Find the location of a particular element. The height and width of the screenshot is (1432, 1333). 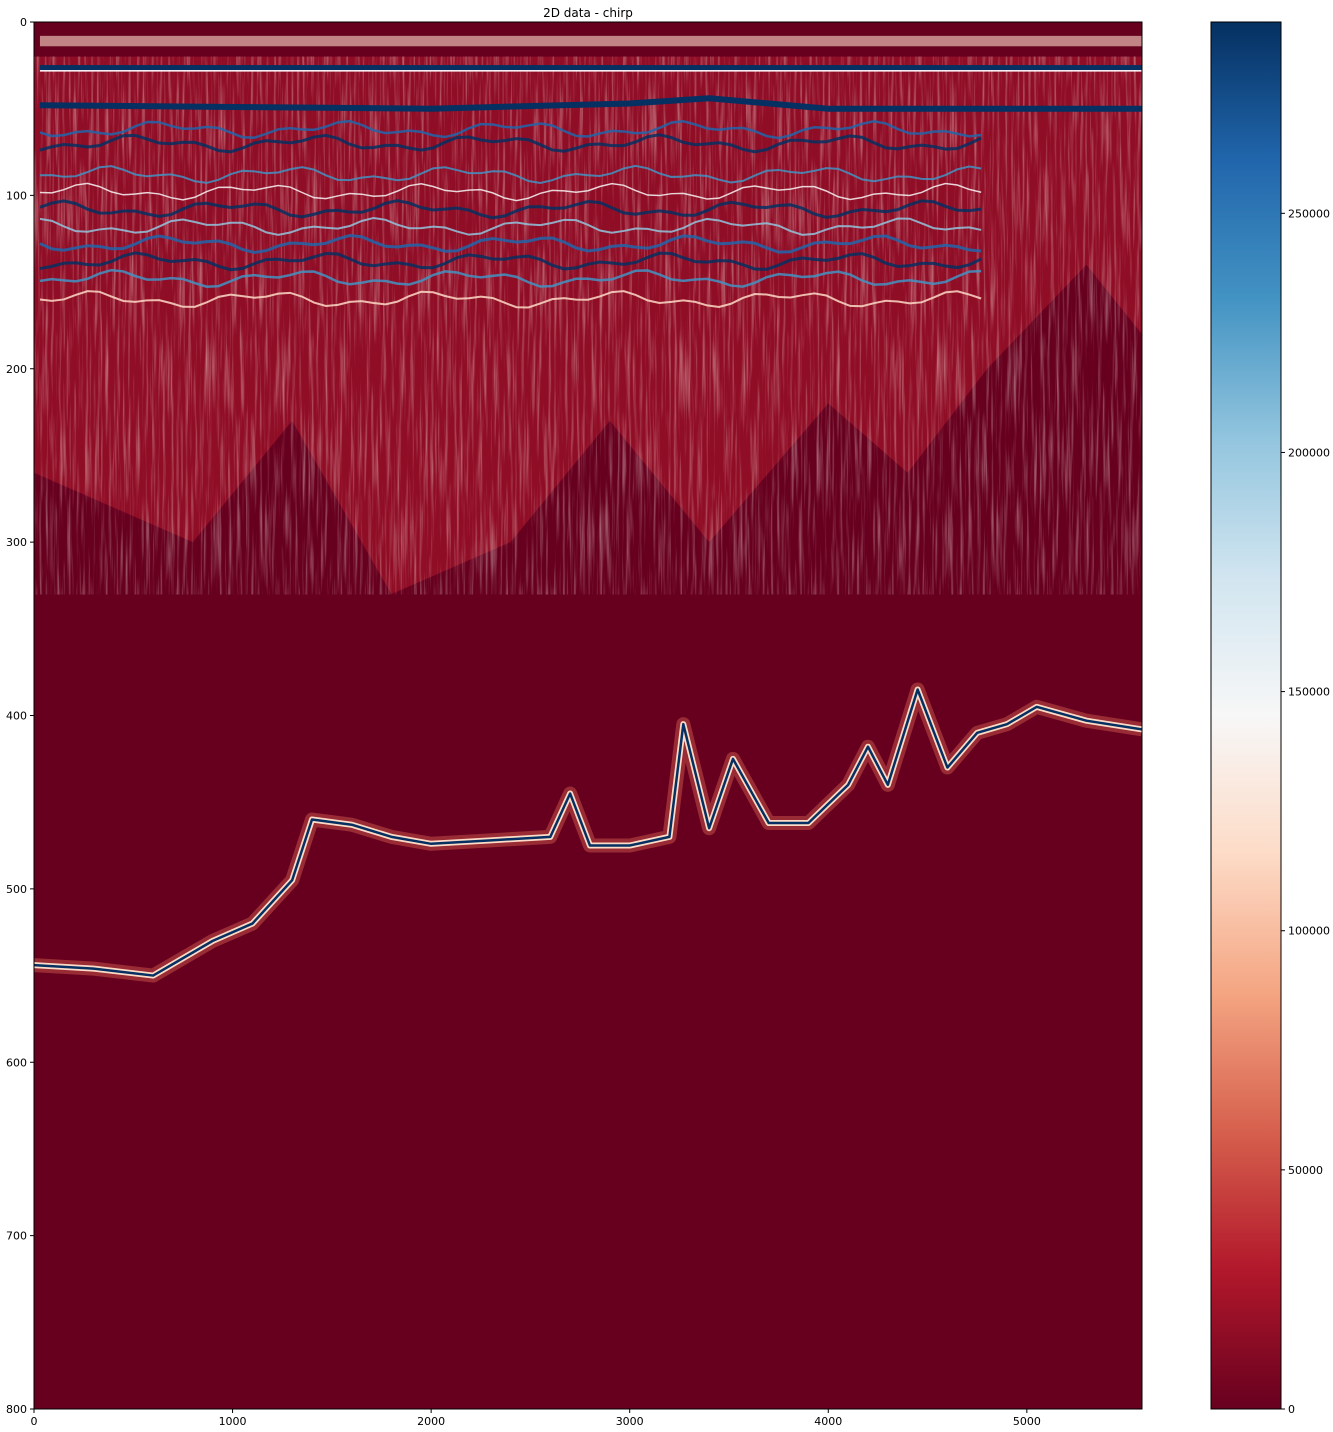

colorbar-frame is located at coordinates (1246, 715).